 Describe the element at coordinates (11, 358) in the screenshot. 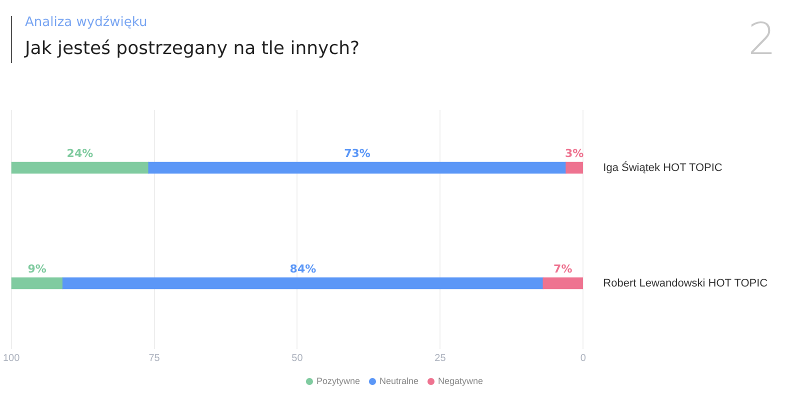

I see `x-tick-label: 100` at that location.